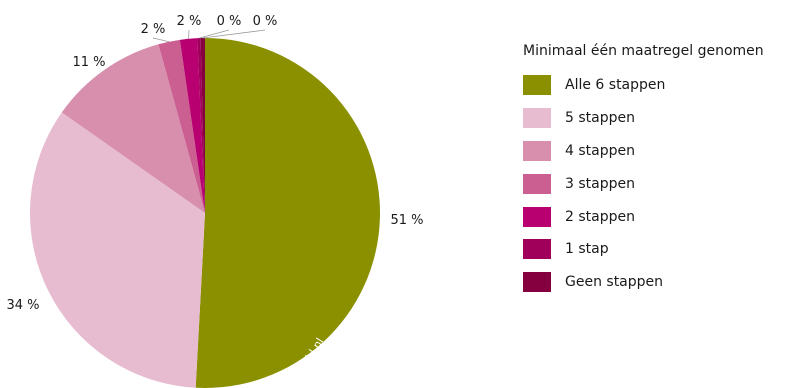  I want to click on leader-lines, so click(209, 36).